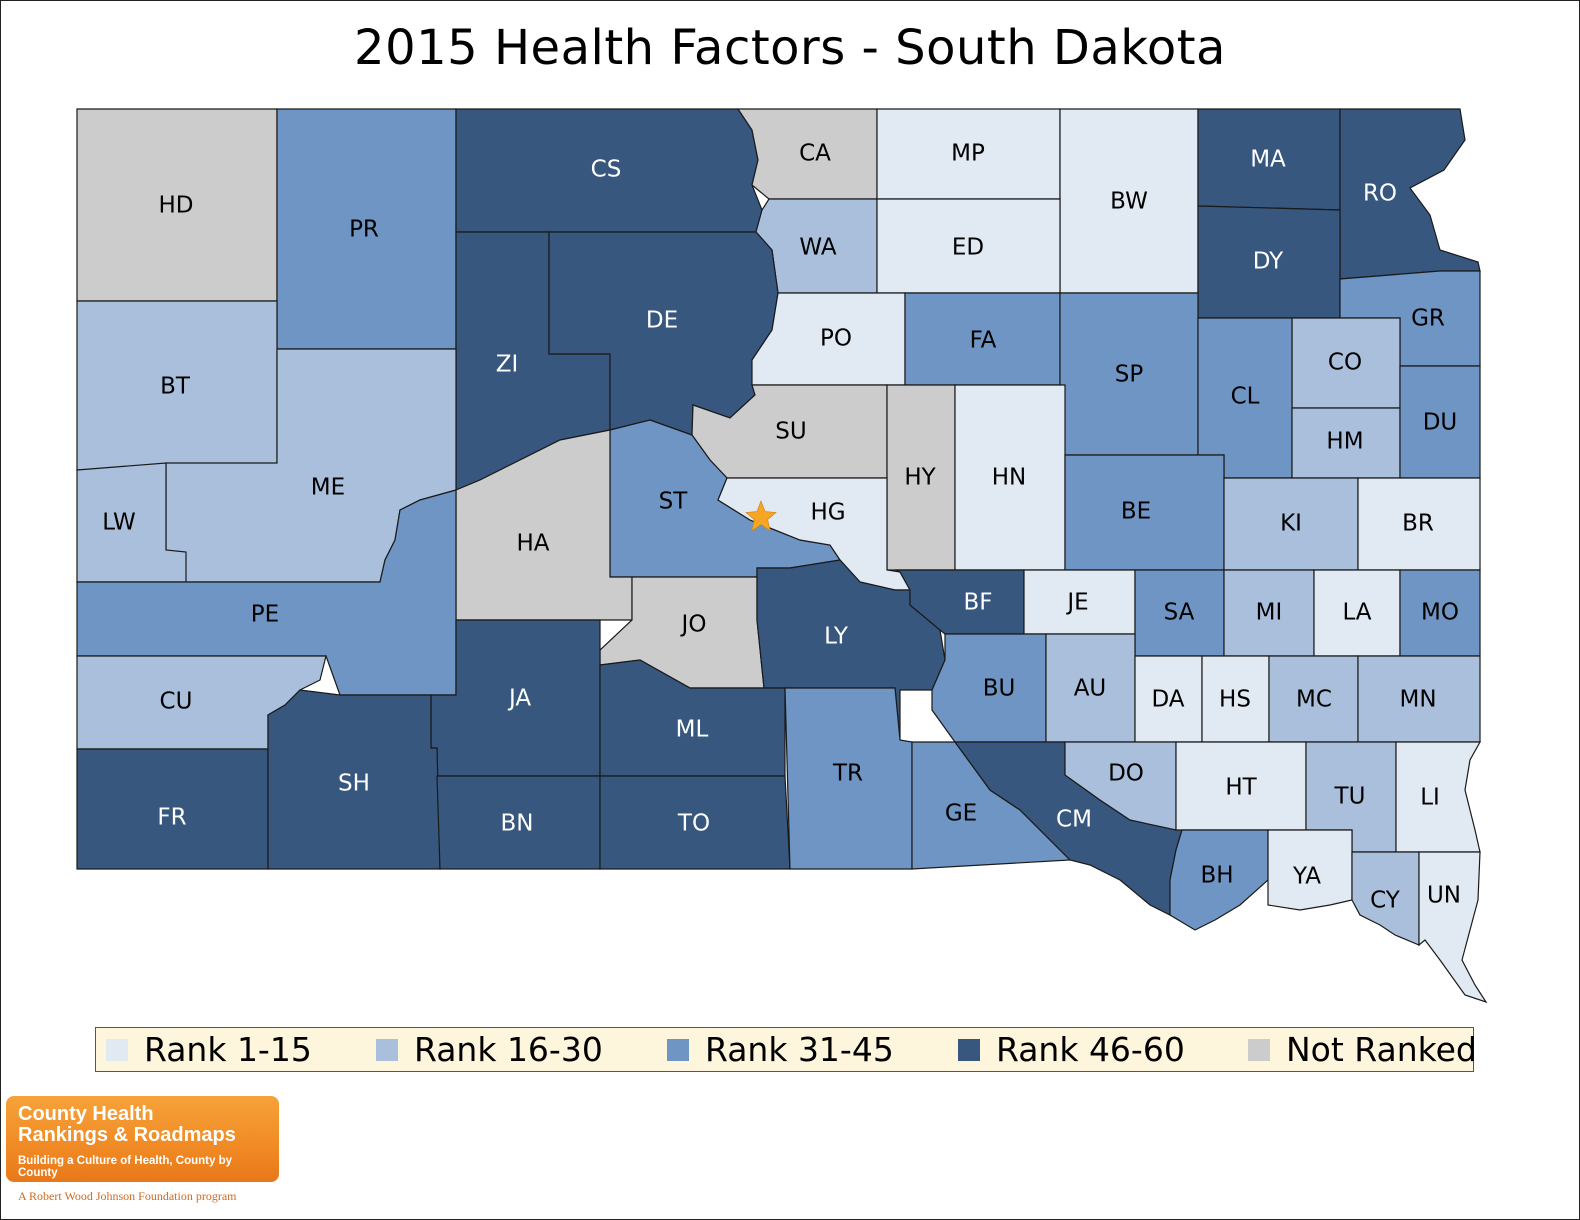 This screenshot has width=1580, height=1220. What do you see at coordinates (761, 516) in the screenshot?
I see `capital-star-icon` at bounding box center [761, 516].